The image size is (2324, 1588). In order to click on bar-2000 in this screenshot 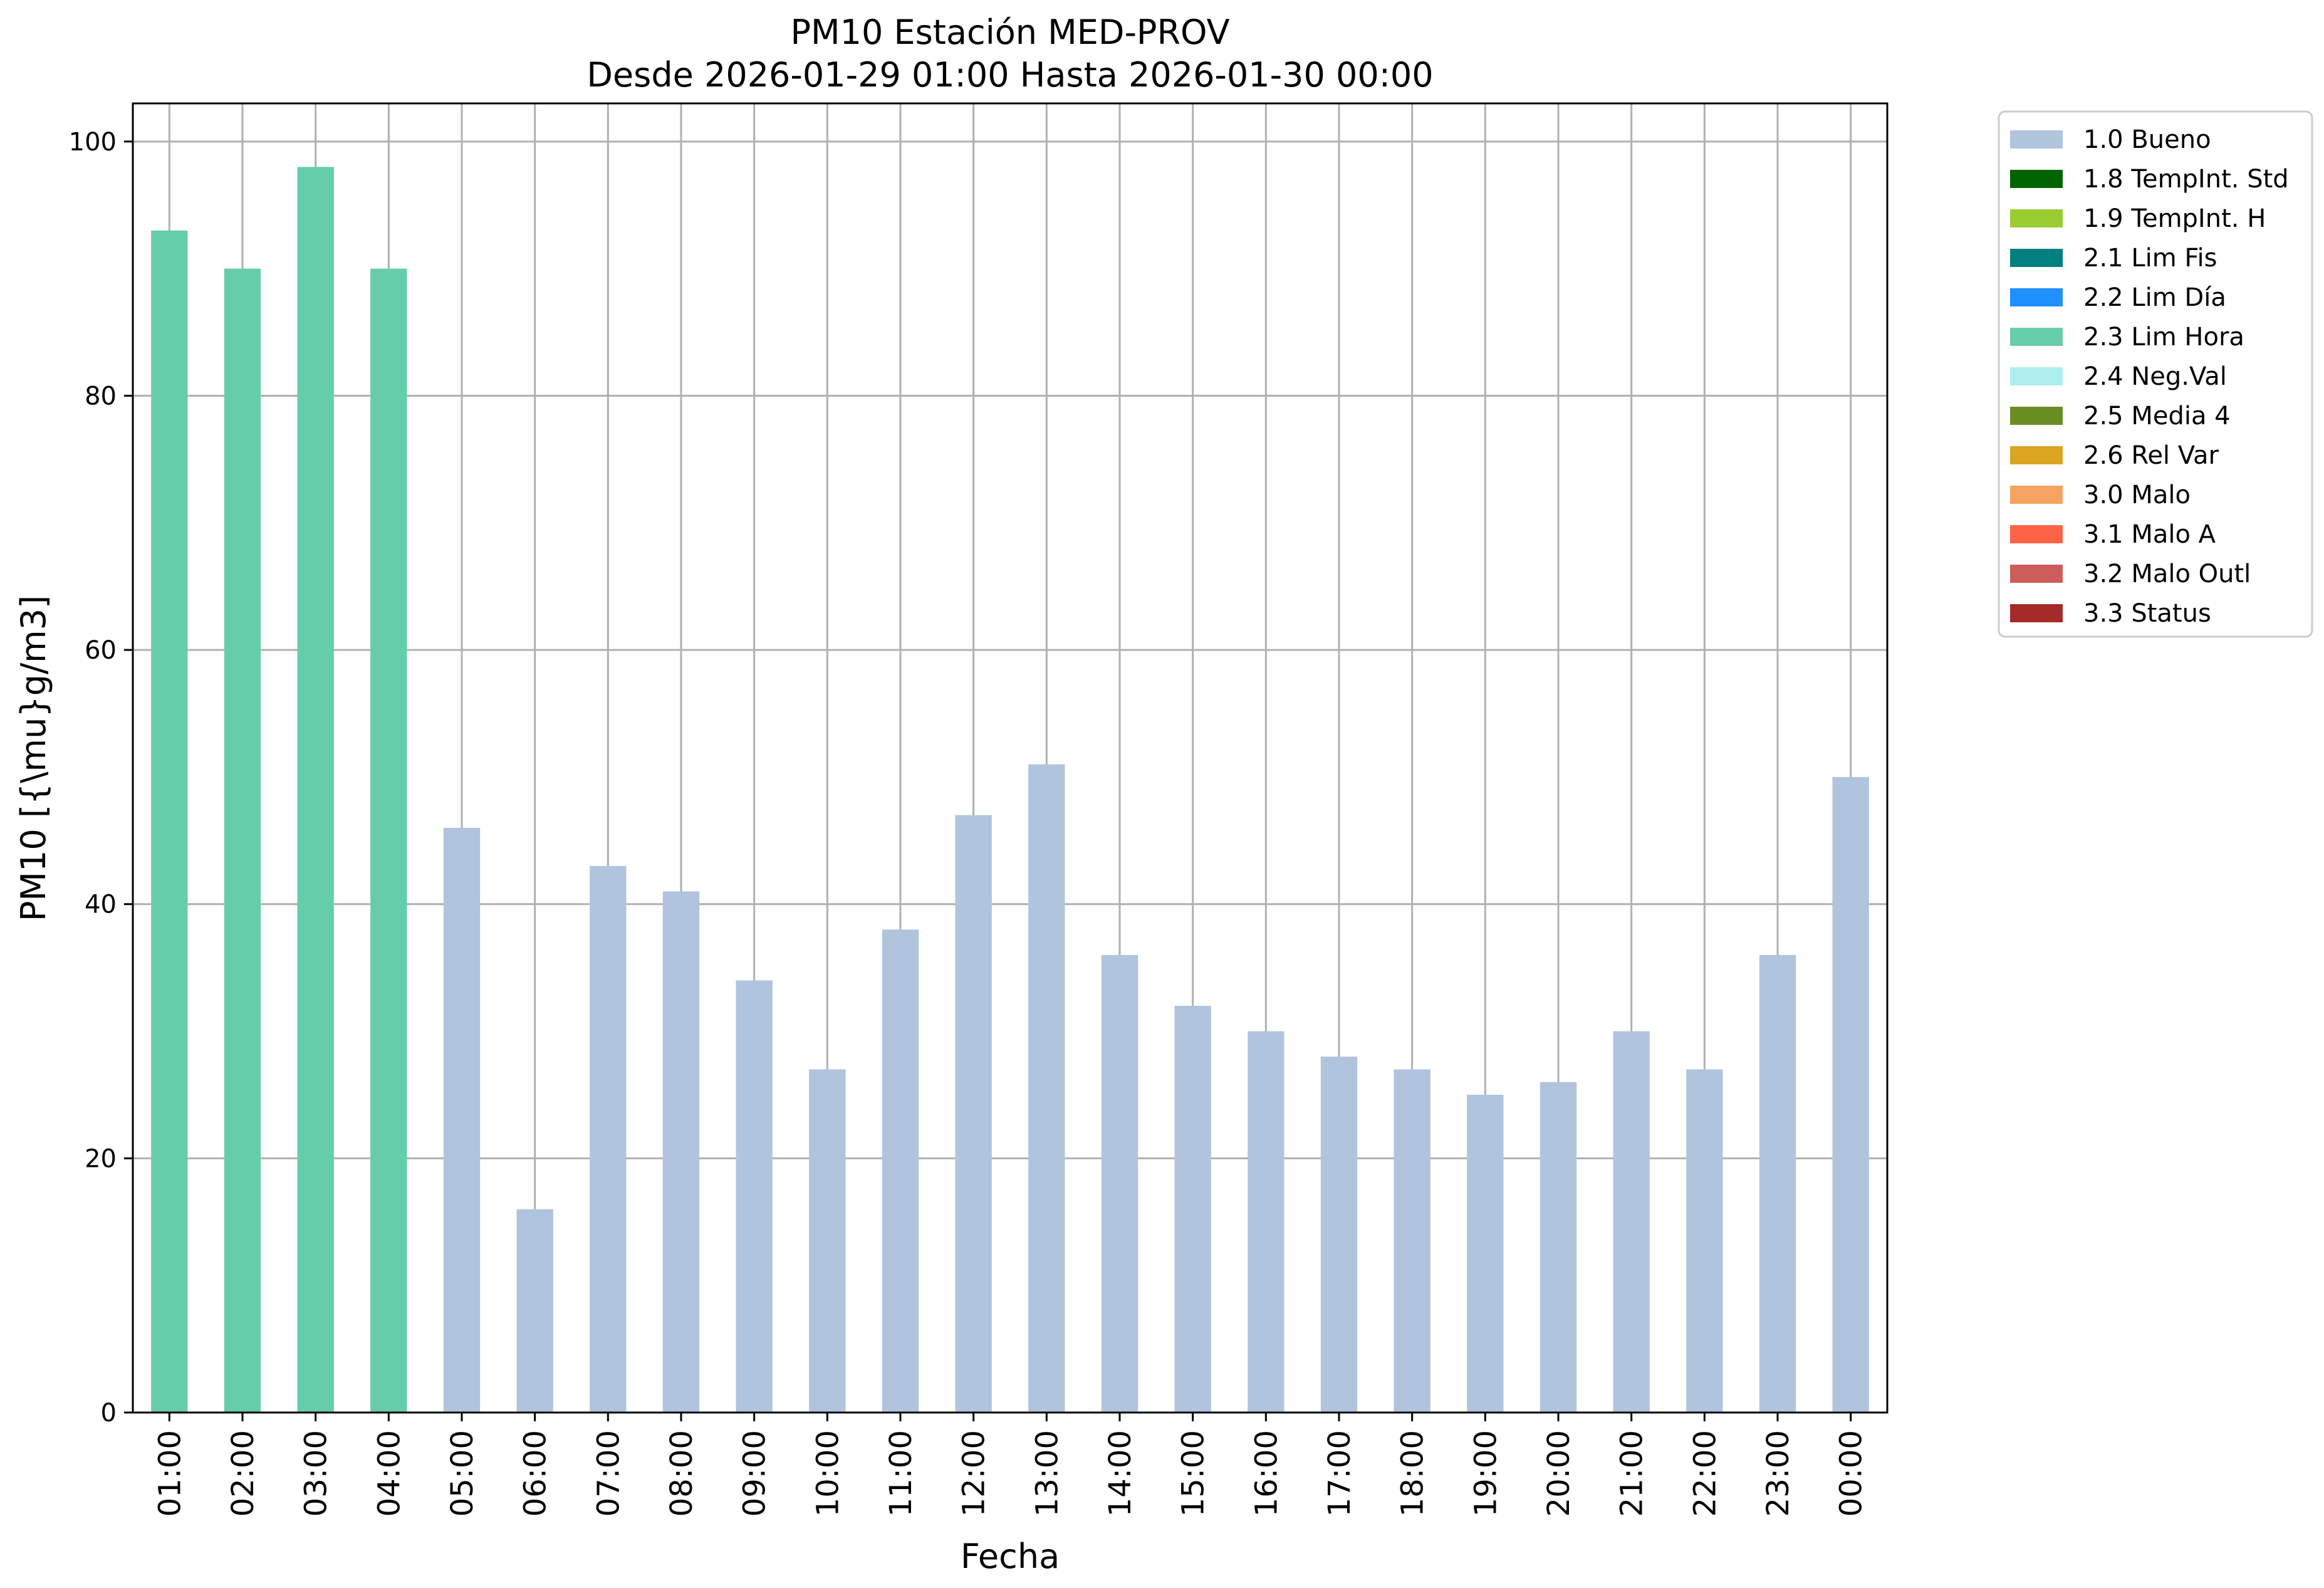, I will do `click(1558, 1248)`.